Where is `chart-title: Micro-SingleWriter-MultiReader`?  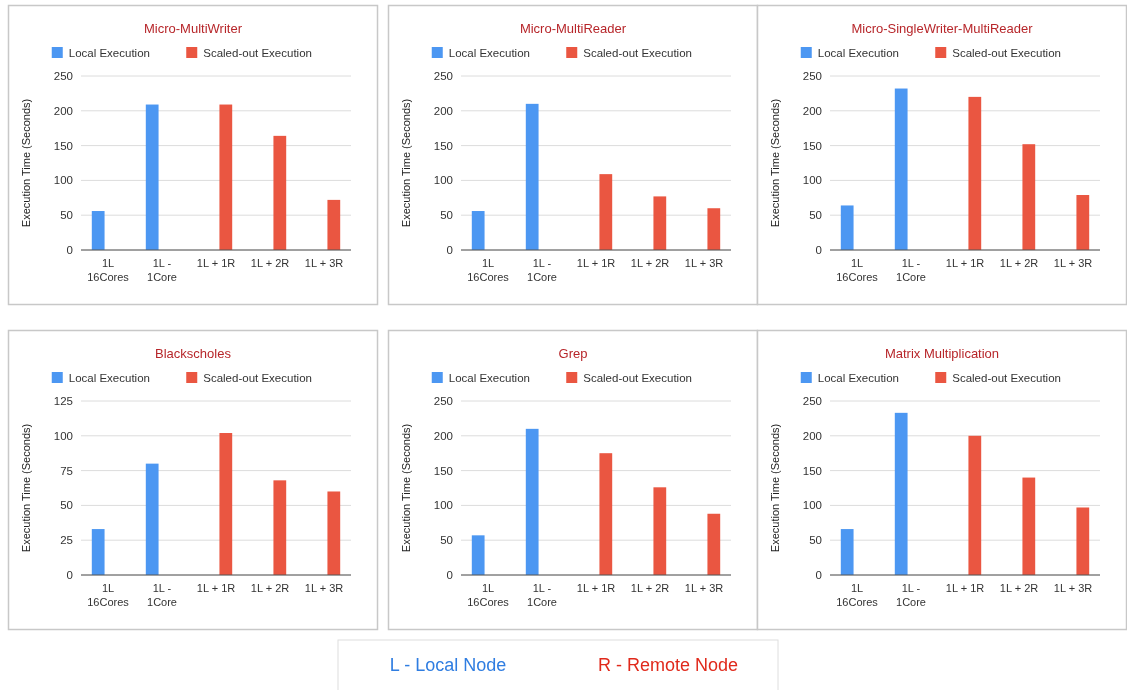
chart-title: Micro-SingleWriter-MultiReader is located at coordinates (942, 28).